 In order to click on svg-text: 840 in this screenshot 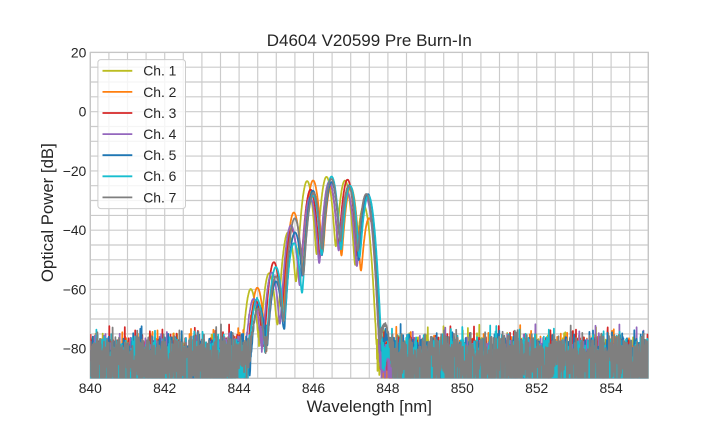, I will do `click(90, 388)`.